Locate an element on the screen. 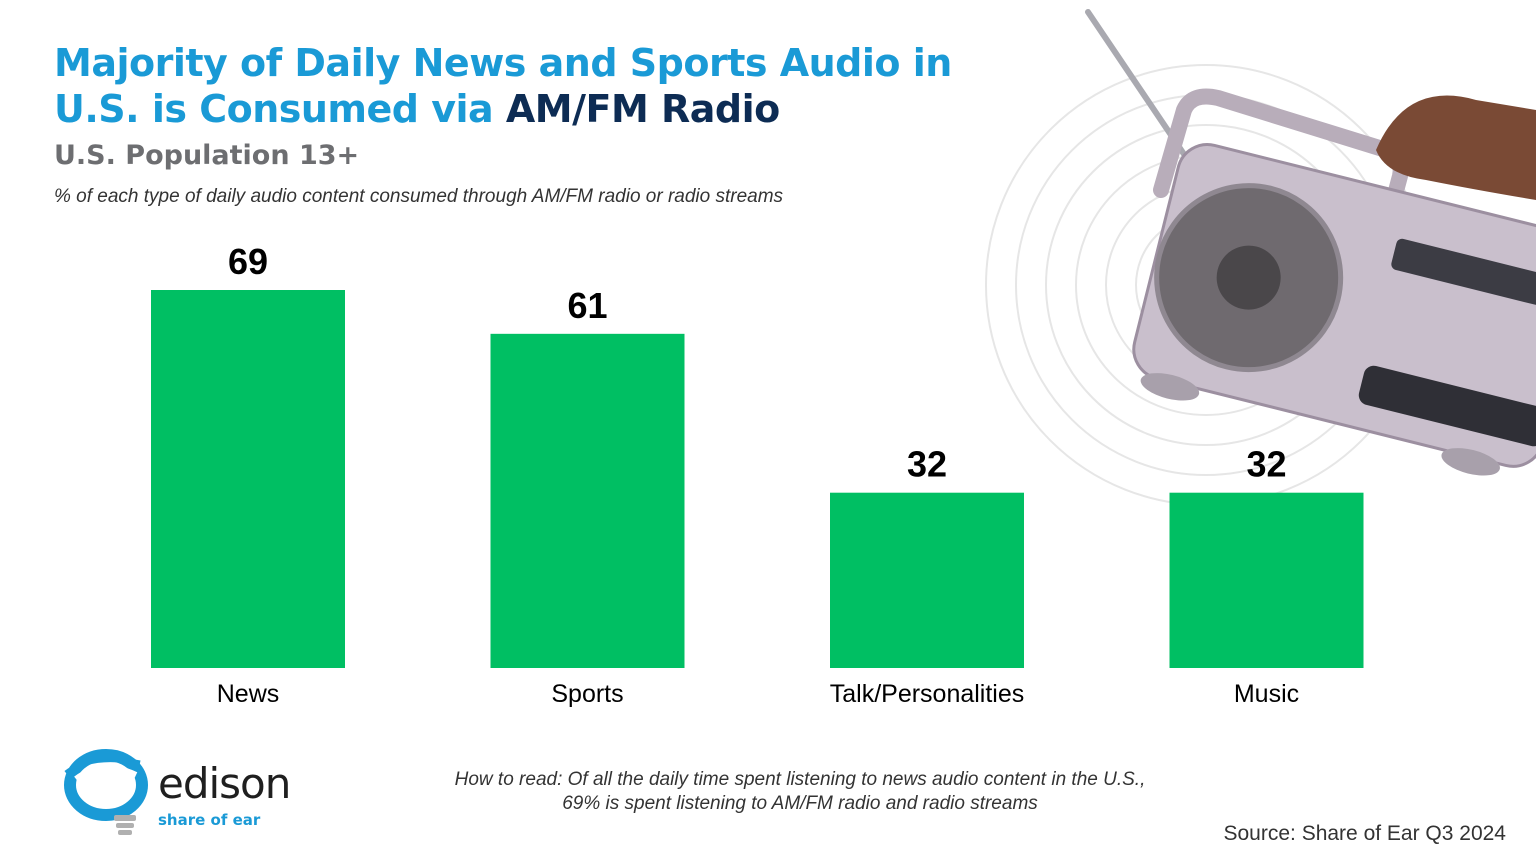 This screenshot has height=865, width=1536. bar-sports is located at coordinates (587, 500).